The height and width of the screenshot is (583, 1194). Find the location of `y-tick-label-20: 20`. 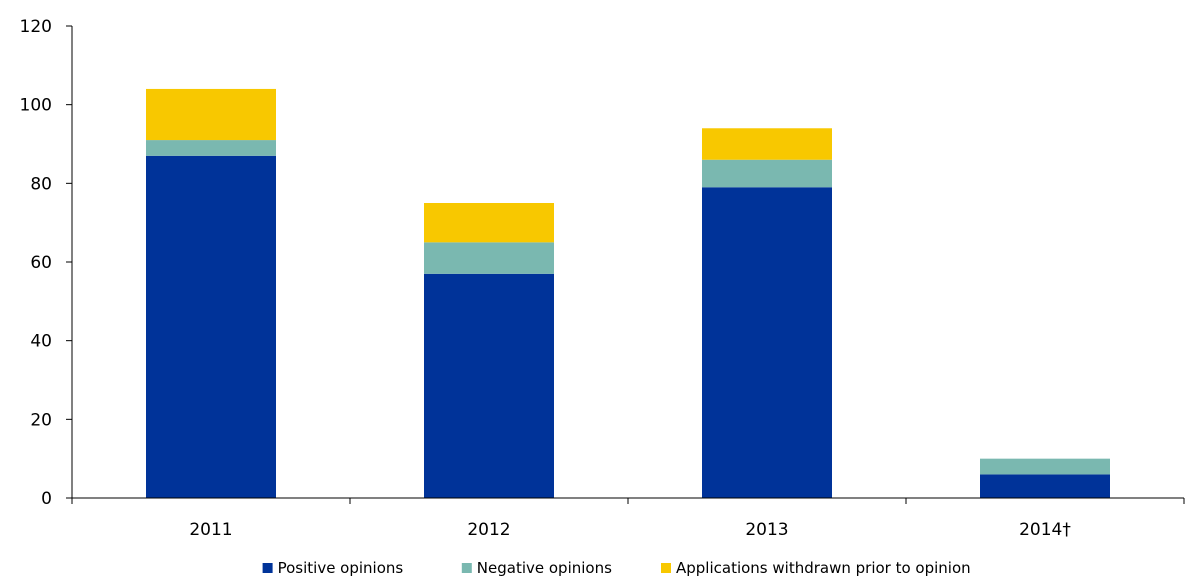

y-tick-label-20: 20 is located at coordinates (41, 420).